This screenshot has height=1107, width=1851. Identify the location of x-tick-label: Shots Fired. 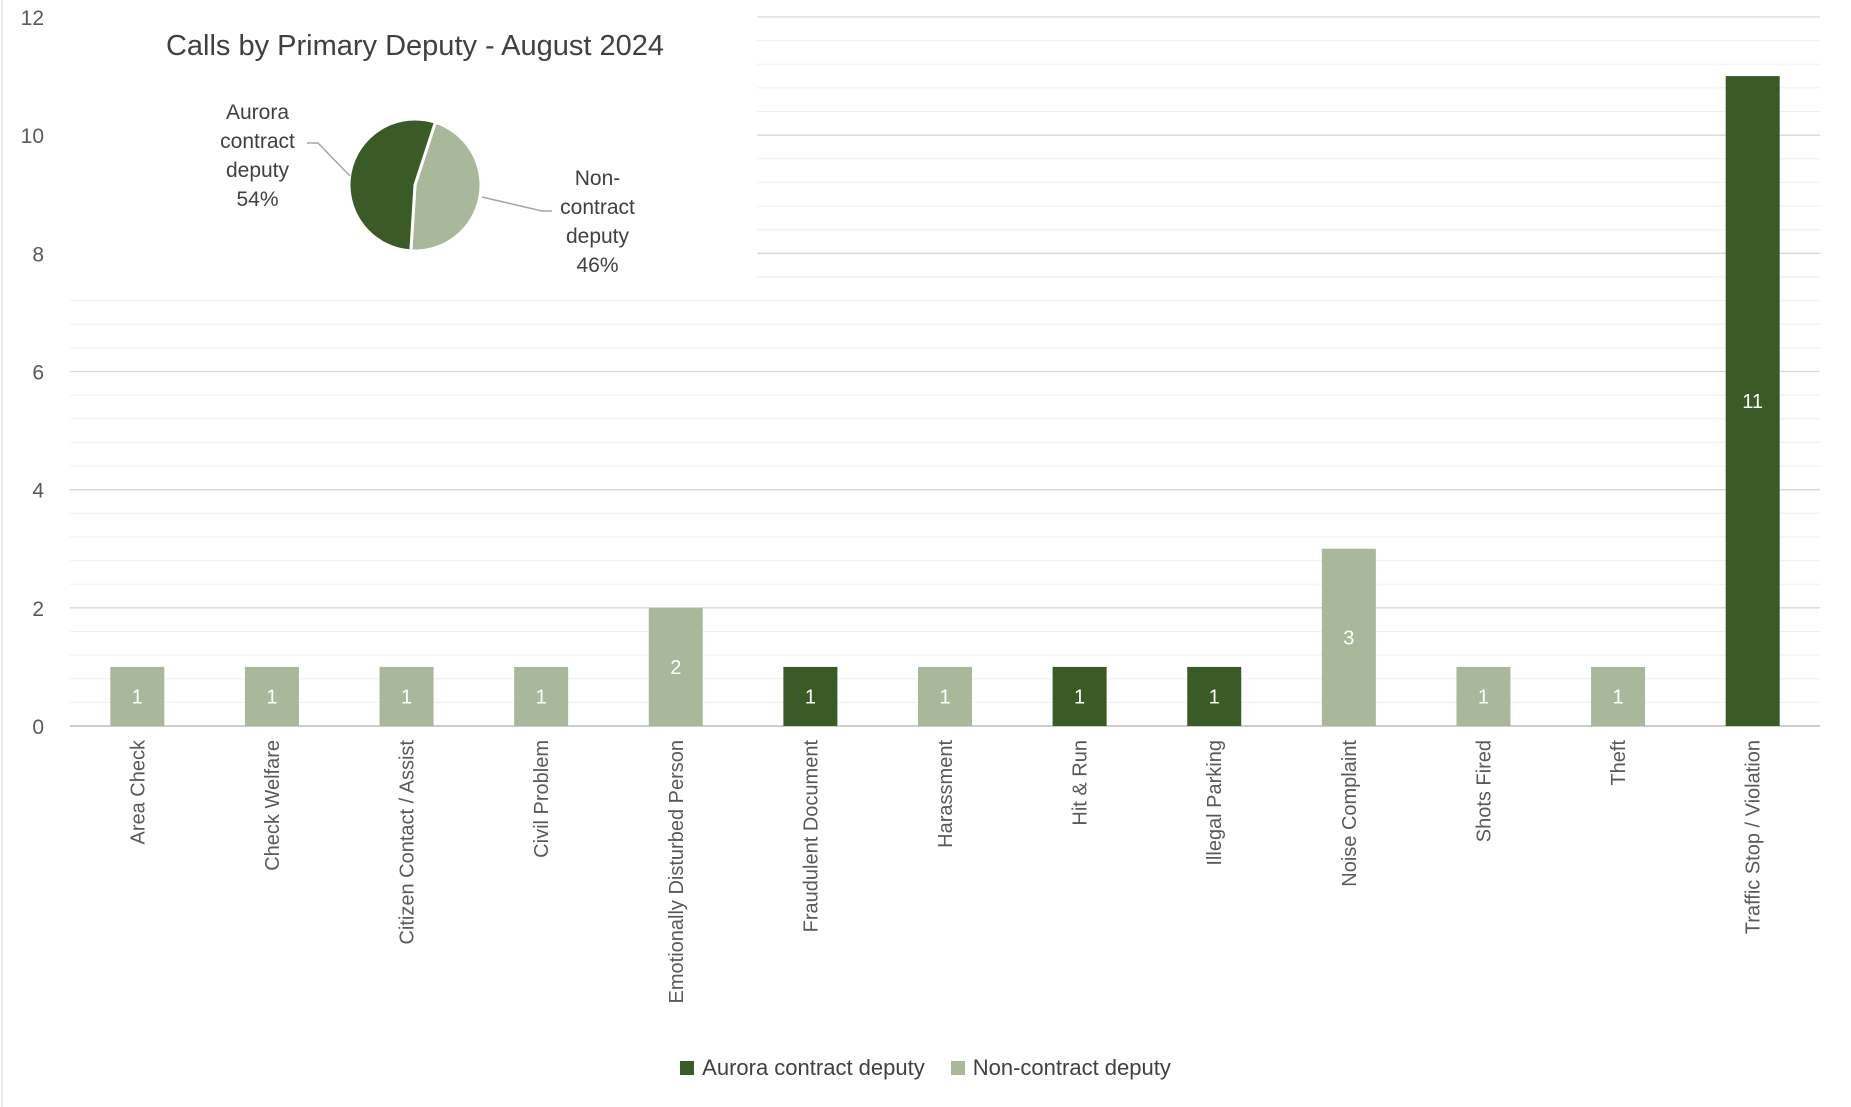
(1484, 791).